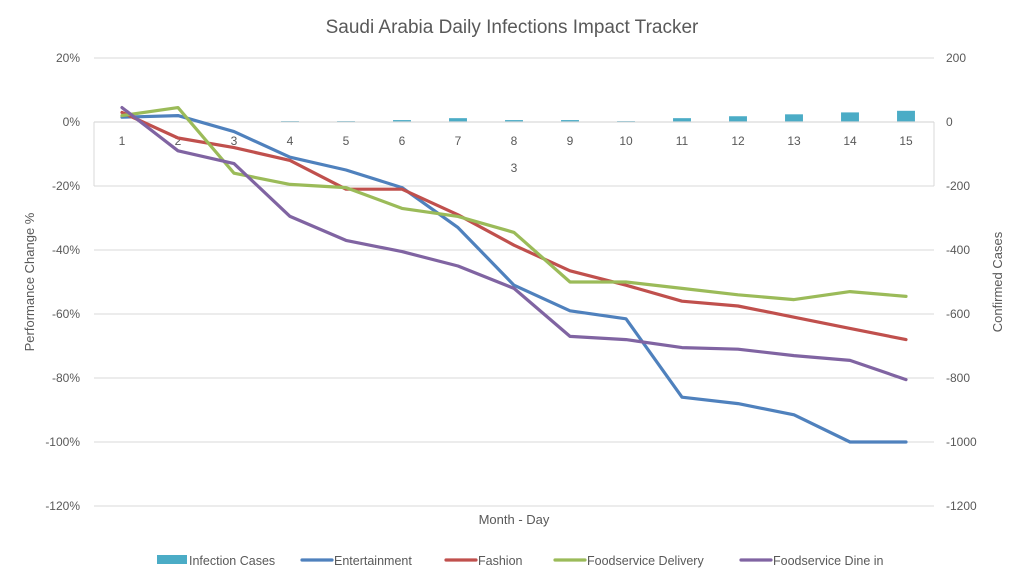  What do you see at coordinates (949, 122) in the screenshot?
I see `y2-tick-label: 0` at bounding box center [949, 122].